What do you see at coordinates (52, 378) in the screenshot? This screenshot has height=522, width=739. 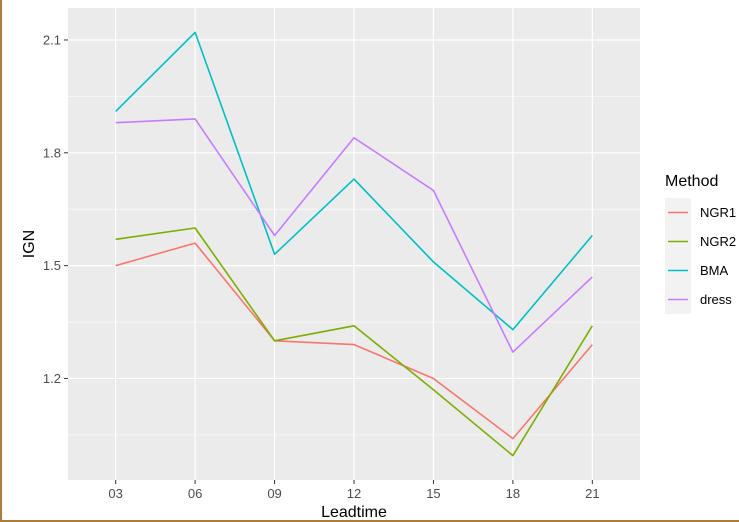 I see `y-tick-label: 1.2` at bounding box center [52, 378].